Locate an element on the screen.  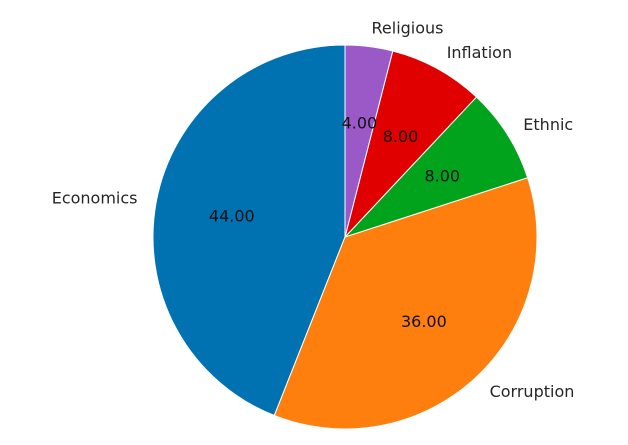
pie-slice-ethnic is located at coordinates (436, 167).